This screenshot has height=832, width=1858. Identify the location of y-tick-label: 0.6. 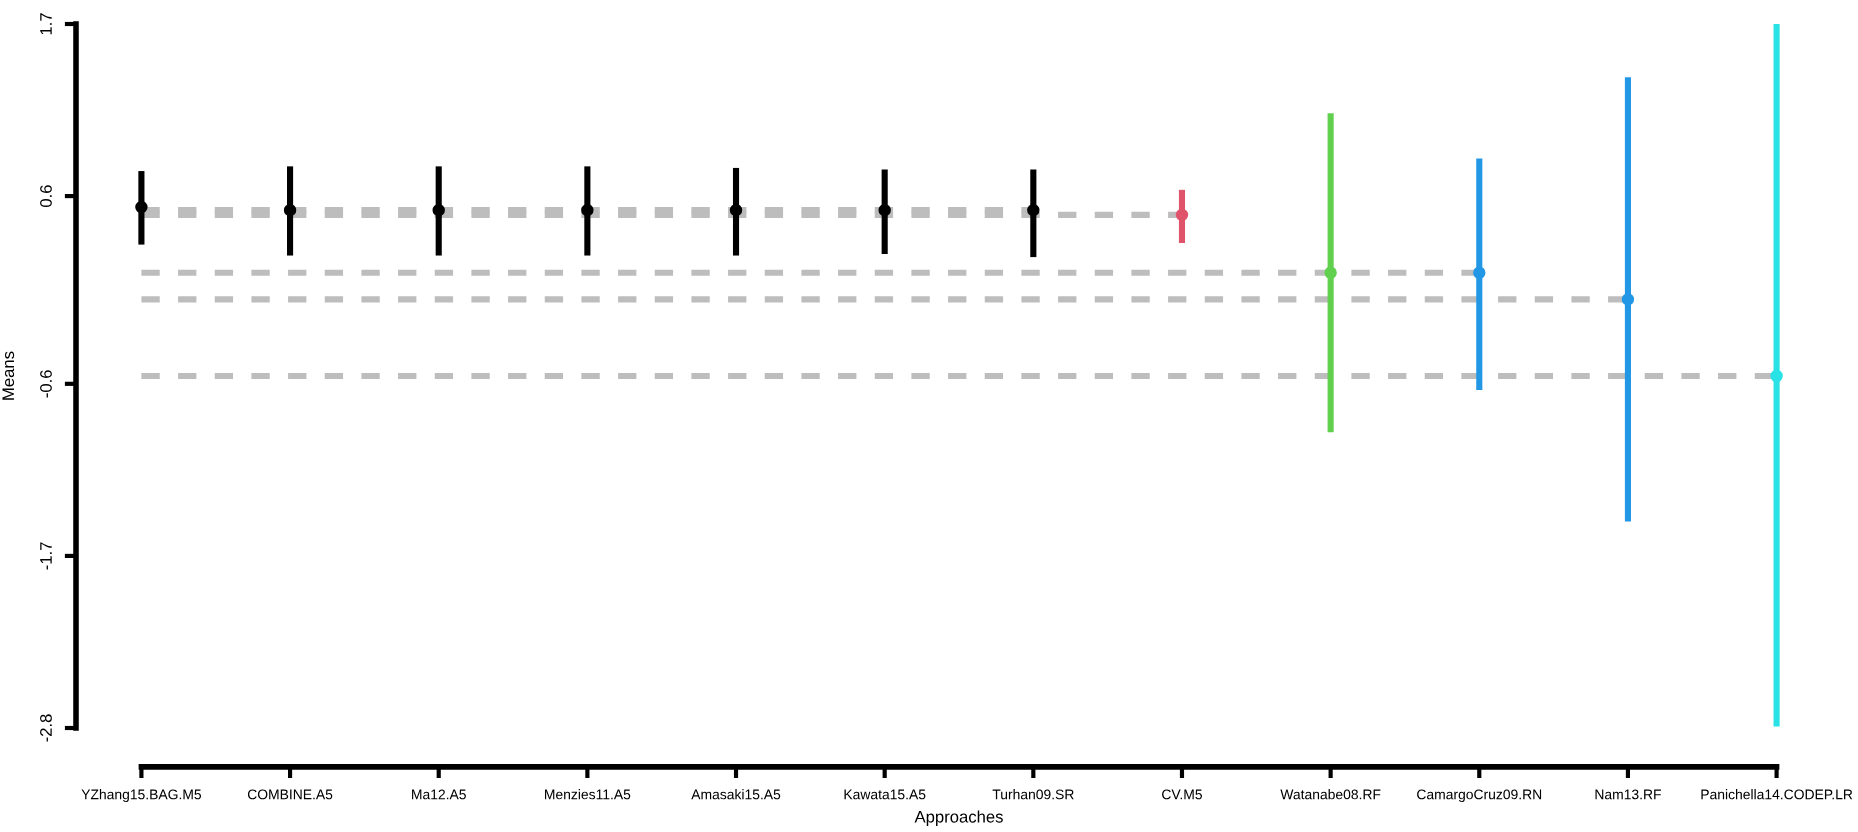
(46, 196).